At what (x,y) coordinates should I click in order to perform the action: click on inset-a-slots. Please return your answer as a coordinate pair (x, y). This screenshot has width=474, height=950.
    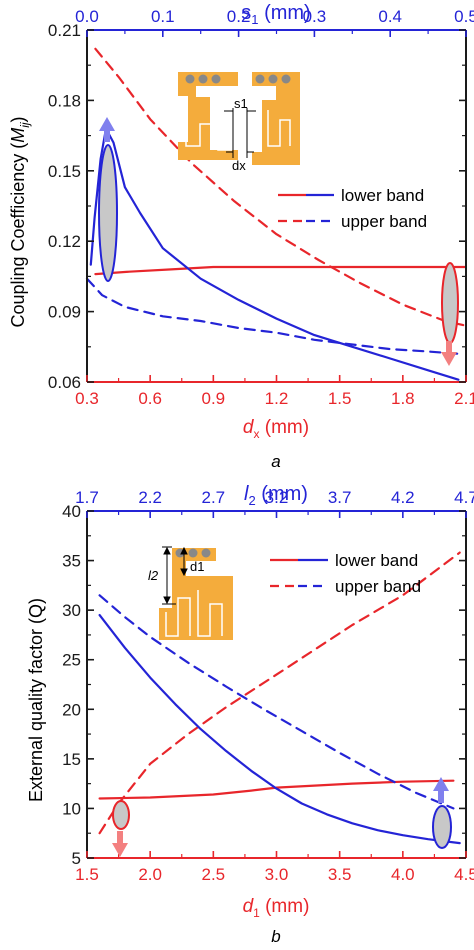
    Looking at the image, I should click on (238, 125).